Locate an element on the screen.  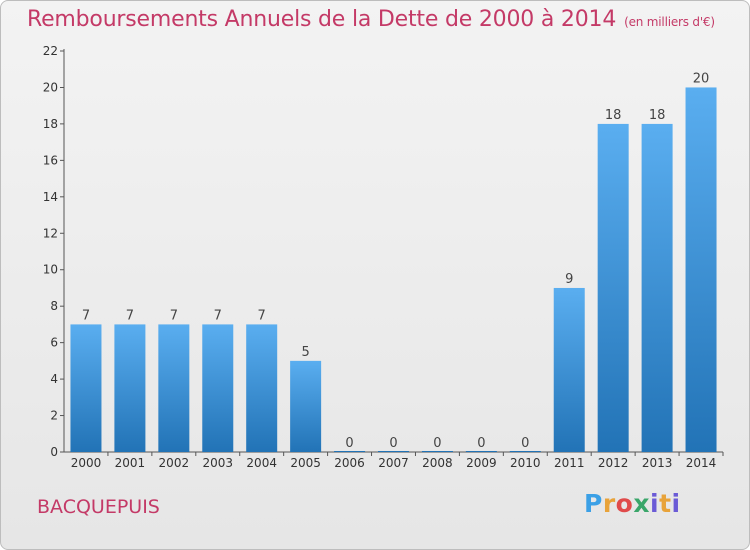
logo-letter: o is located at coordinates (624, 503).